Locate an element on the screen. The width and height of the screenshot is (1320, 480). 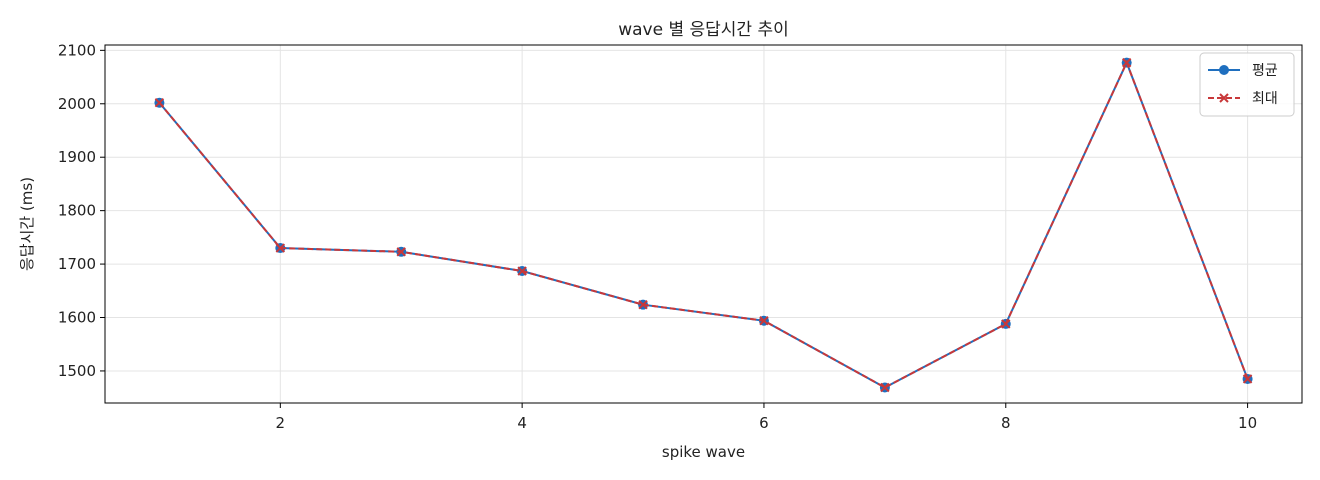
y-tick-label: 2000 is located at coordinates (77, 104).